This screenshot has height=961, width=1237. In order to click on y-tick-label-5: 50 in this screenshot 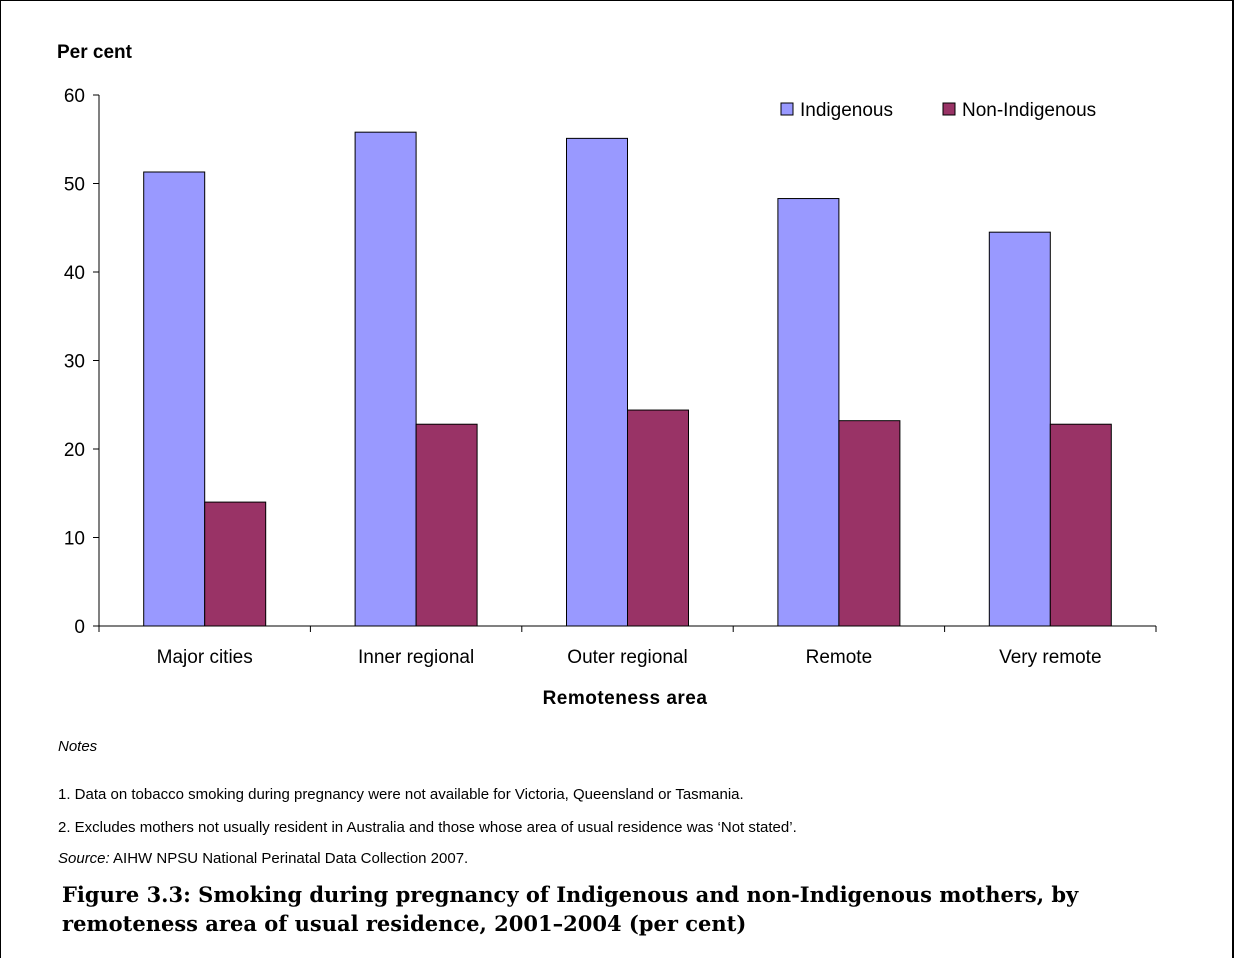, I will do `click(74, 185)`.